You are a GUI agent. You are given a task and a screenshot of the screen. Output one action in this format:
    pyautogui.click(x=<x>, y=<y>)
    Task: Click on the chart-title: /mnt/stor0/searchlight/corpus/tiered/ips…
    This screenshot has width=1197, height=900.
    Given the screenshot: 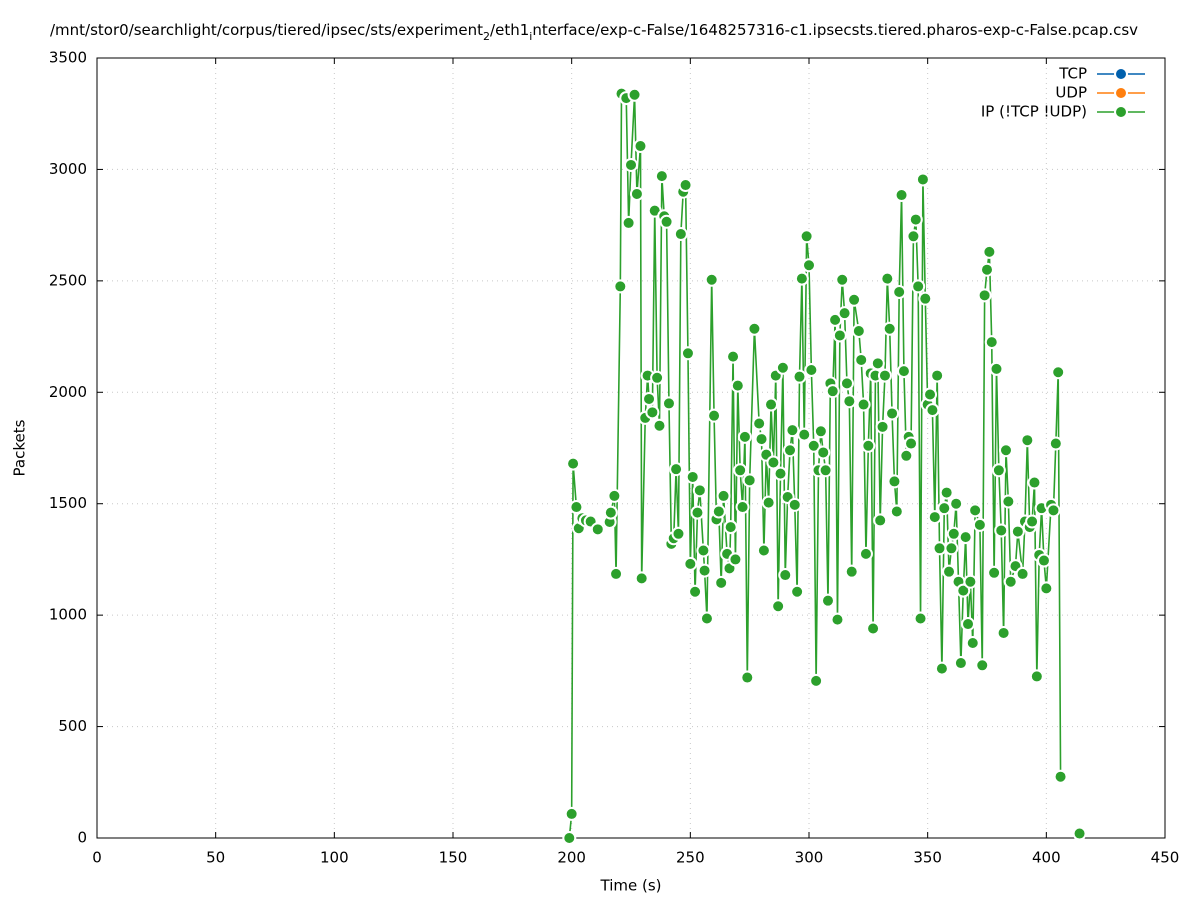 What is the action you would take?
    pyautogui.click(x=594, y=32)
    